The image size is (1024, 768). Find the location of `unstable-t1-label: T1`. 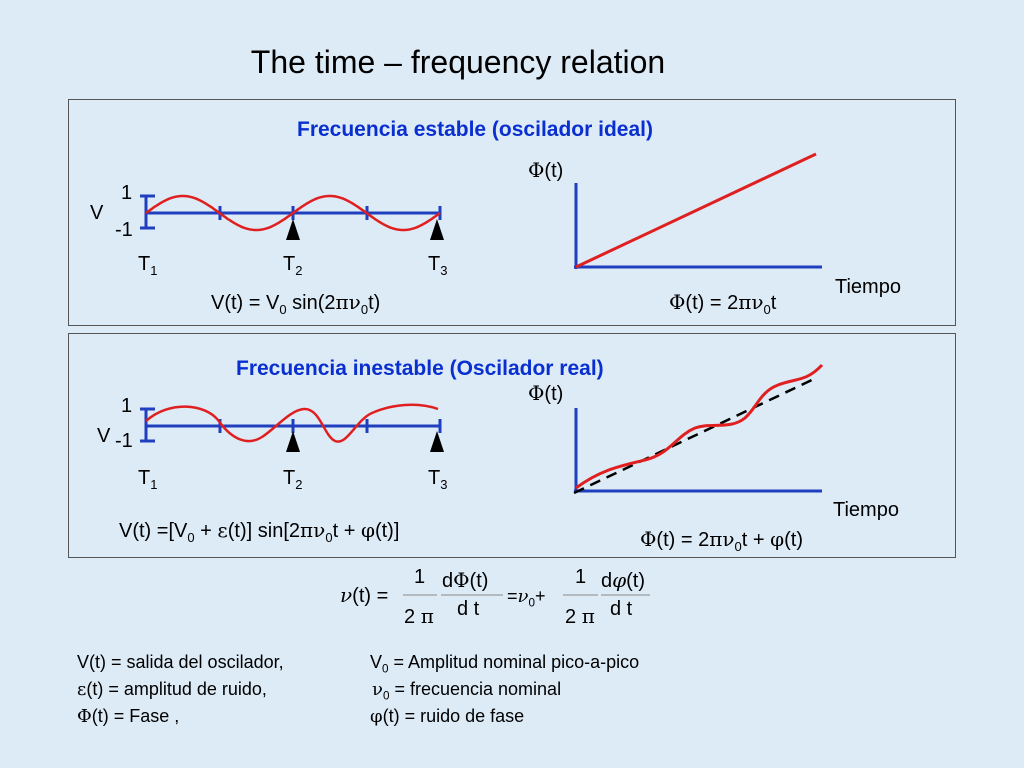

unstable-t1-label: T1 is located at coordinates (148, 479).